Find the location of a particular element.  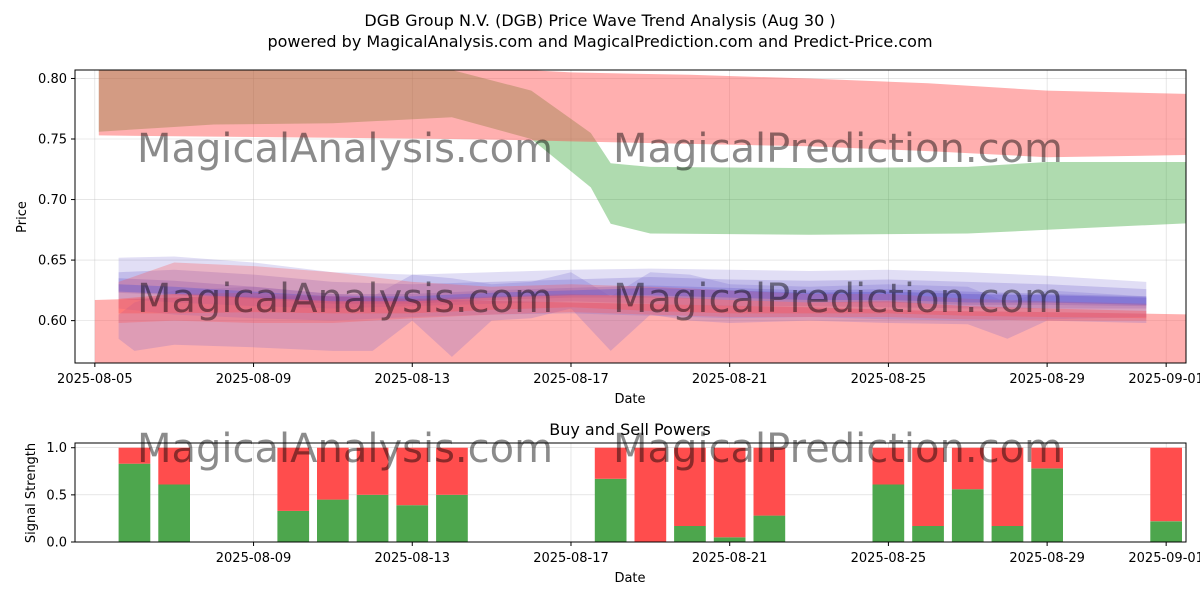

signal-x-tick-label: 2025-08-29 is located at coordinates (1047, 558).